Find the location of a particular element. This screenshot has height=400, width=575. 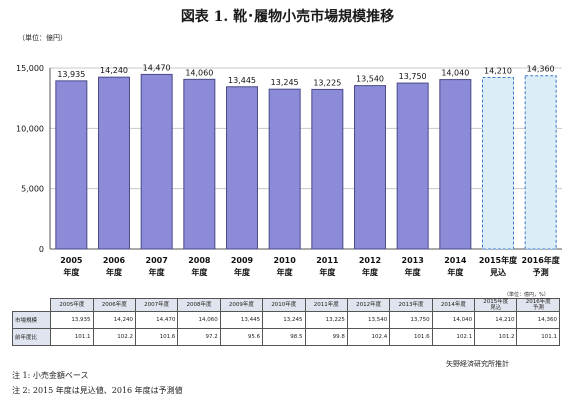

table-cell: 102.2 is located at coordinates (114, 337).